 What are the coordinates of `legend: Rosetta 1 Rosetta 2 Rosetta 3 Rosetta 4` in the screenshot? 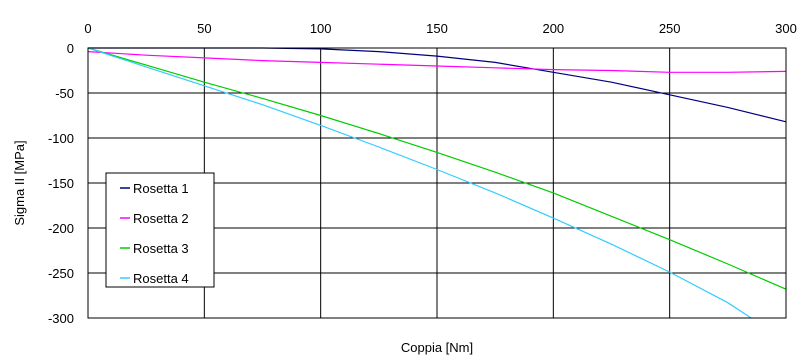 It's located at (160, 230).